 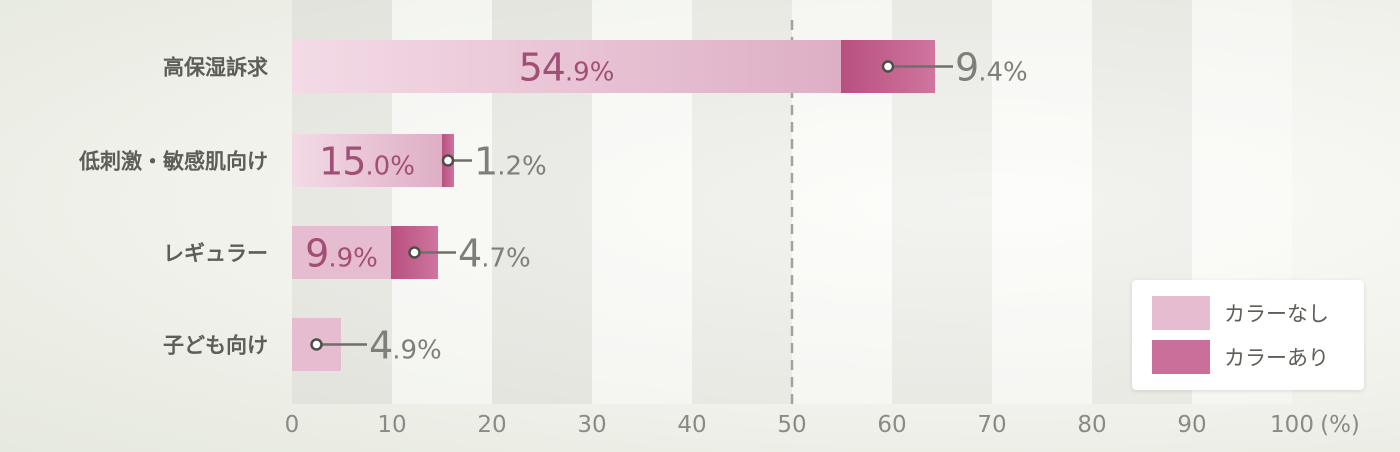 What do you see at coordinates (1340, 425) in the screenshot?
I see `x-unit-label: (%)` at bounding box center [1340, 425].